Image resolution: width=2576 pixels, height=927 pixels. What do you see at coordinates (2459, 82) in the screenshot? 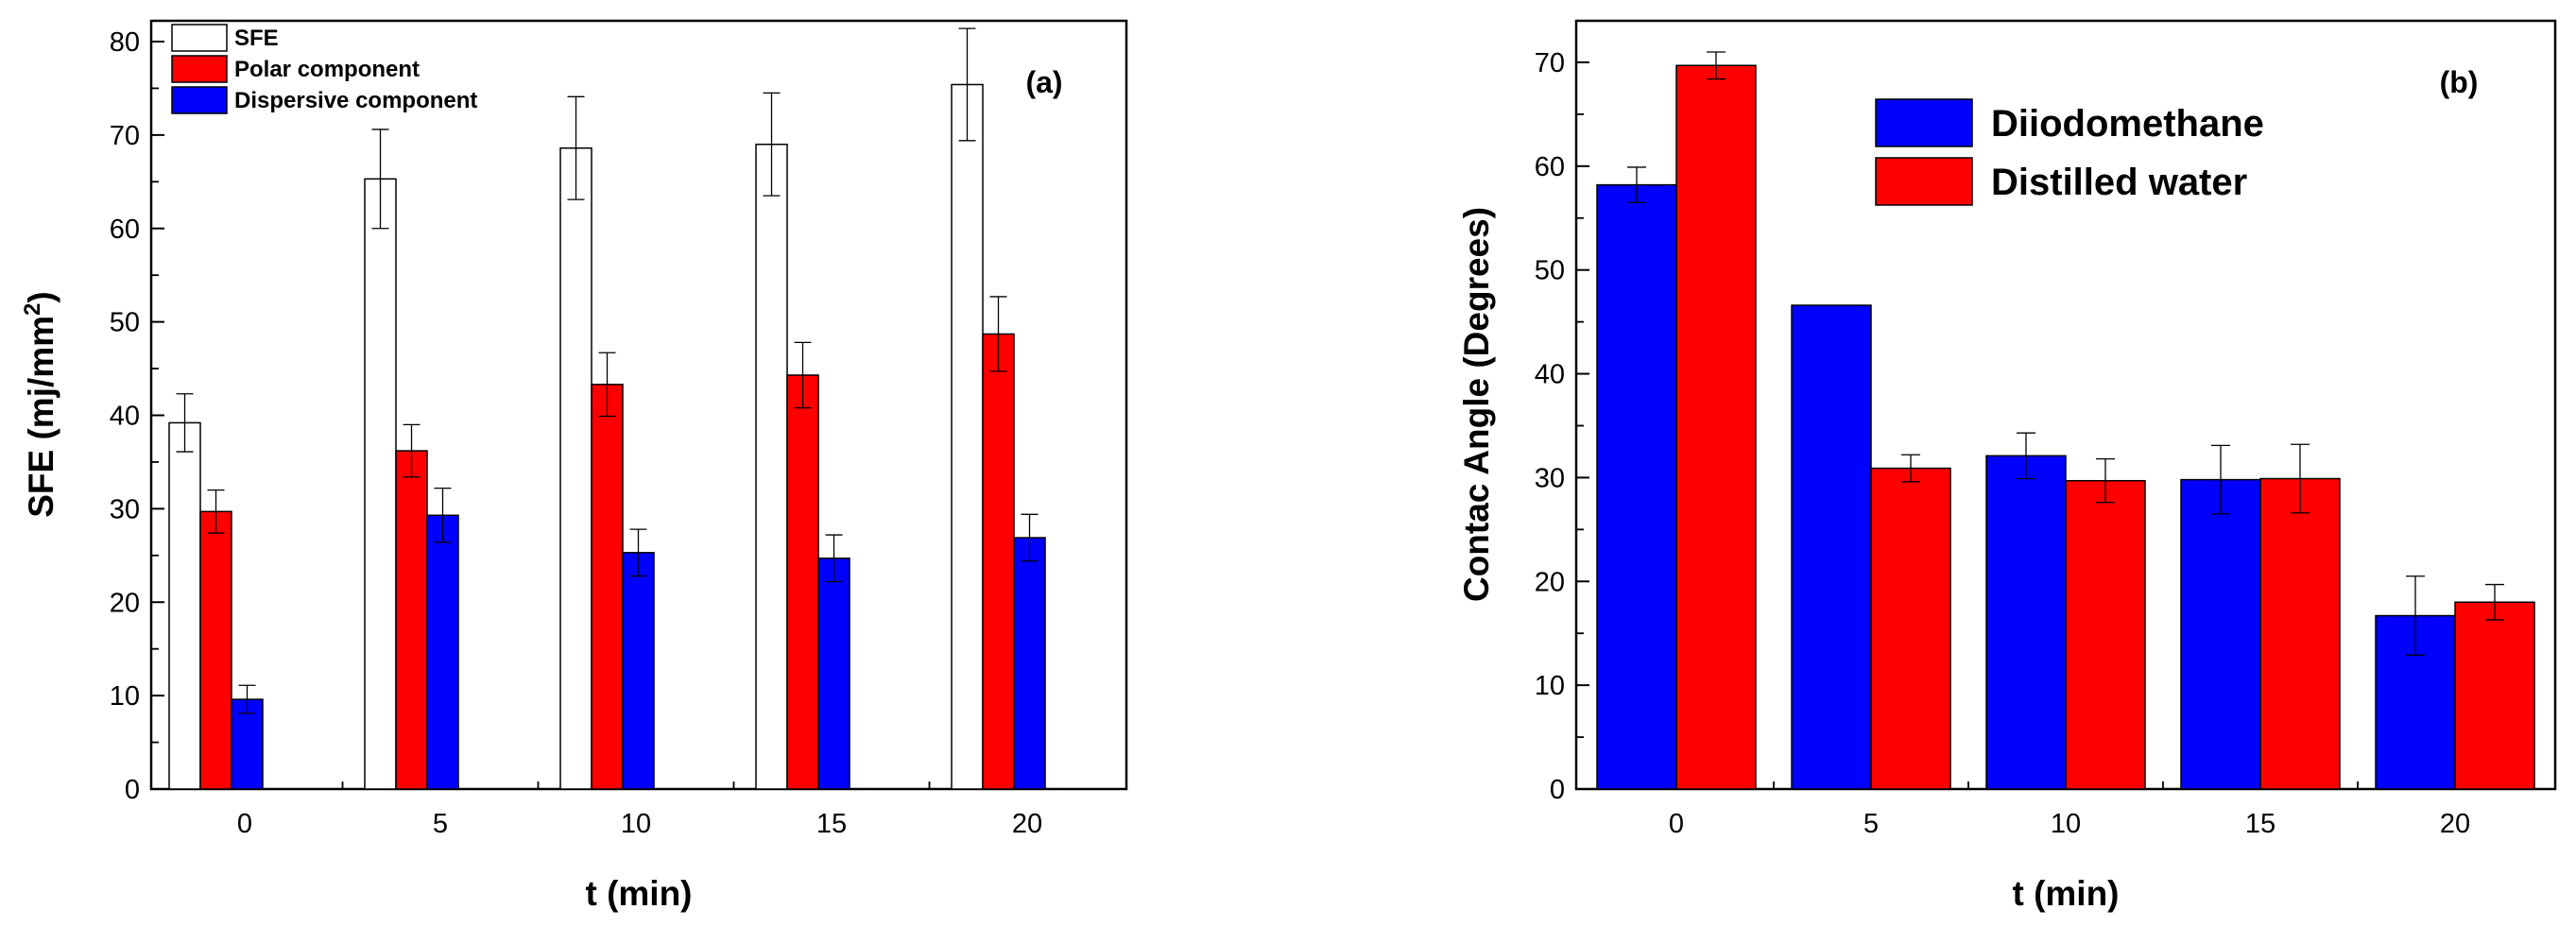
I see `panel-label-b: (b)` at bounding box center [2459, 82].